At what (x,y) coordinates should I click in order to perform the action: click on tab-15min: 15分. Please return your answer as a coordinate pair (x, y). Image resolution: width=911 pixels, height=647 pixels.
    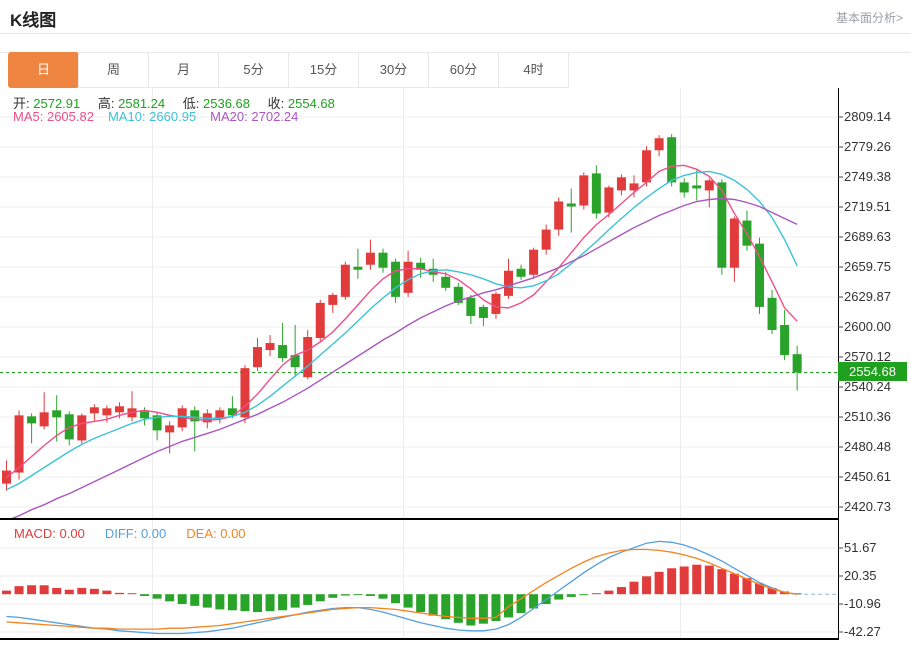
    Looking at the image, I should click on (323, 70).